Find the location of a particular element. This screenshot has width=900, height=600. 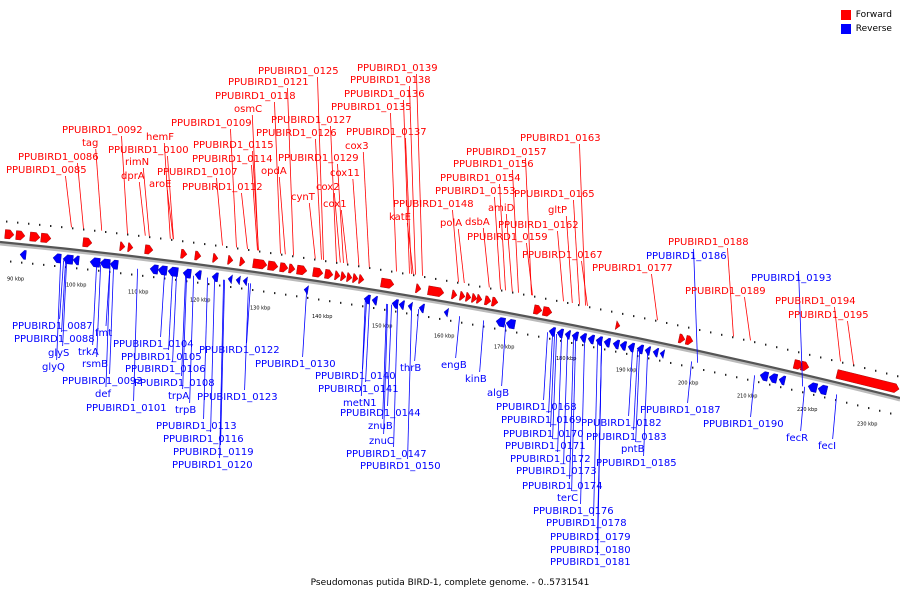

reverse-gene-label: PPUBIRD1_0187 is located at coordinates (680, 410).